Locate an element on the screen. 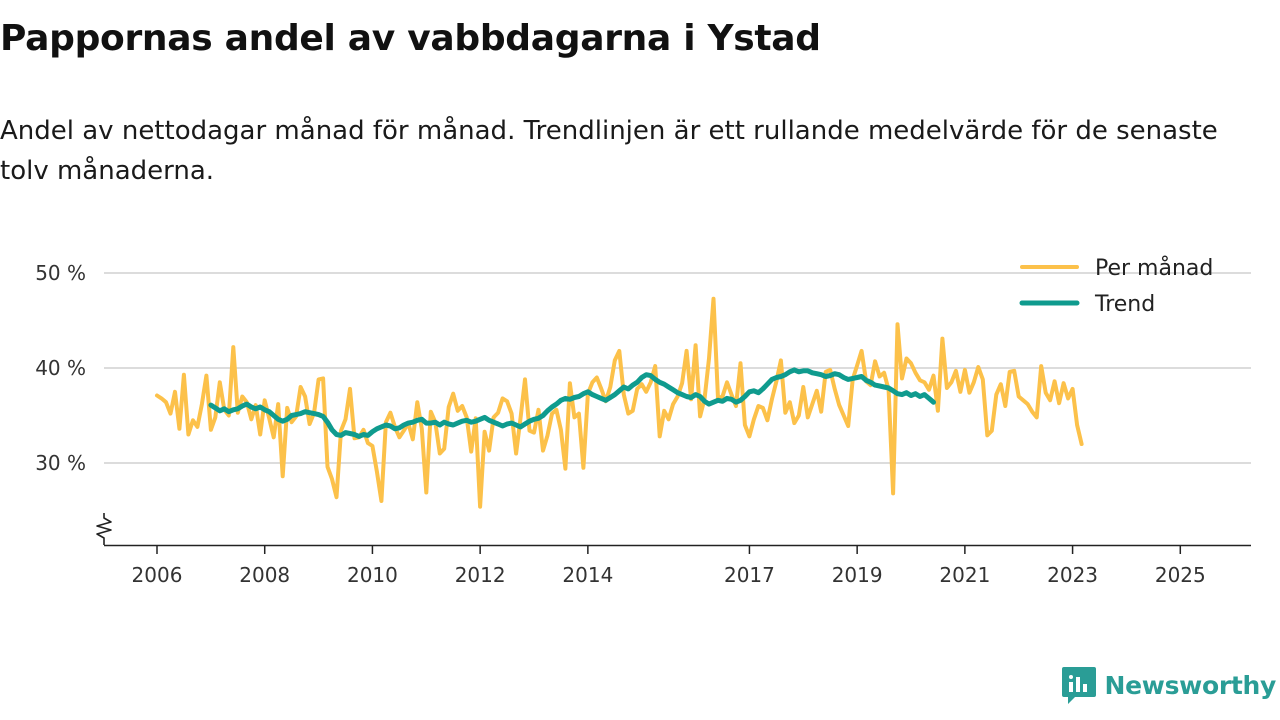 Image resolution: width=1280 pixels, height=720 pixels. y-tick-label: 30 % is located at coordinates (60, 463).